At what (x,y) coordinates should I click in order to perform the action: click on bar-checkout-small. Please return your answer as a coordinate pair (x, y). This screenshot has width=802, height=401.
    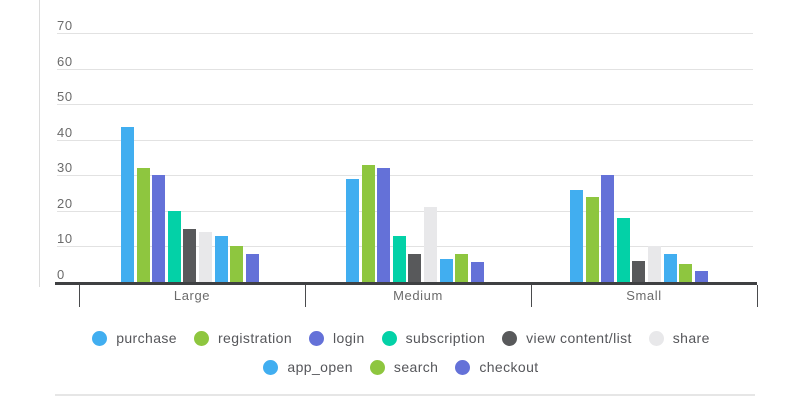
    Looking at the image, I should click on (701, 276).